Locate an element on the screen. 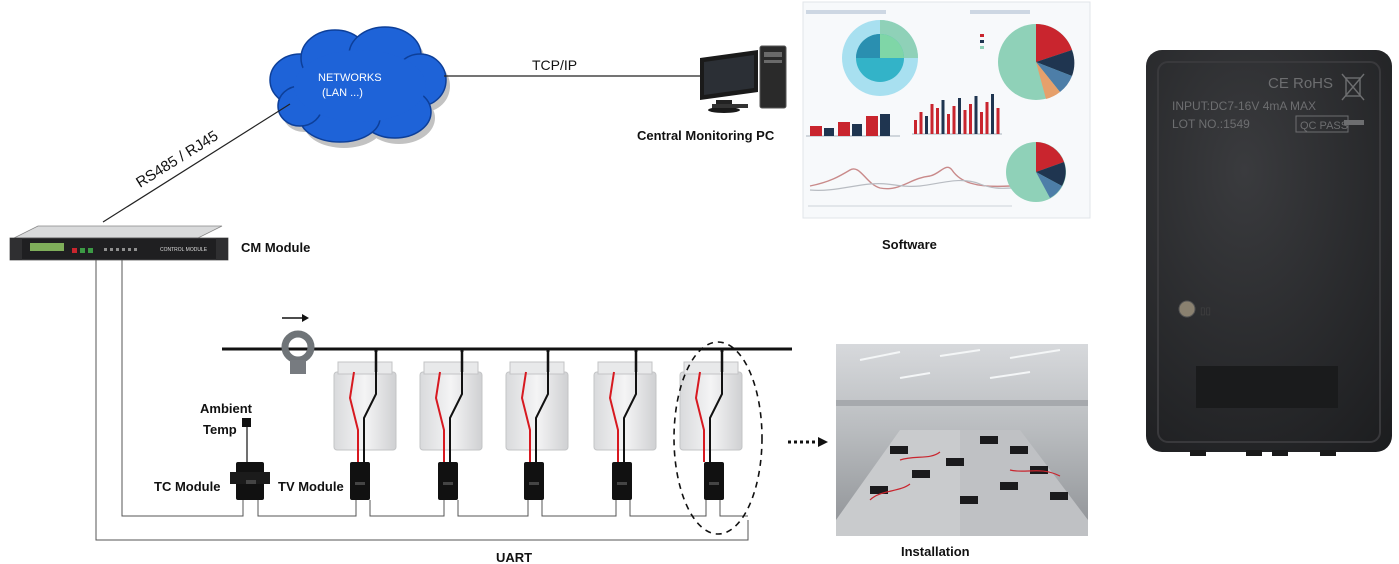 This screenshot has height=564, width=1399. current-sensor is located at coordinates (298, 344).